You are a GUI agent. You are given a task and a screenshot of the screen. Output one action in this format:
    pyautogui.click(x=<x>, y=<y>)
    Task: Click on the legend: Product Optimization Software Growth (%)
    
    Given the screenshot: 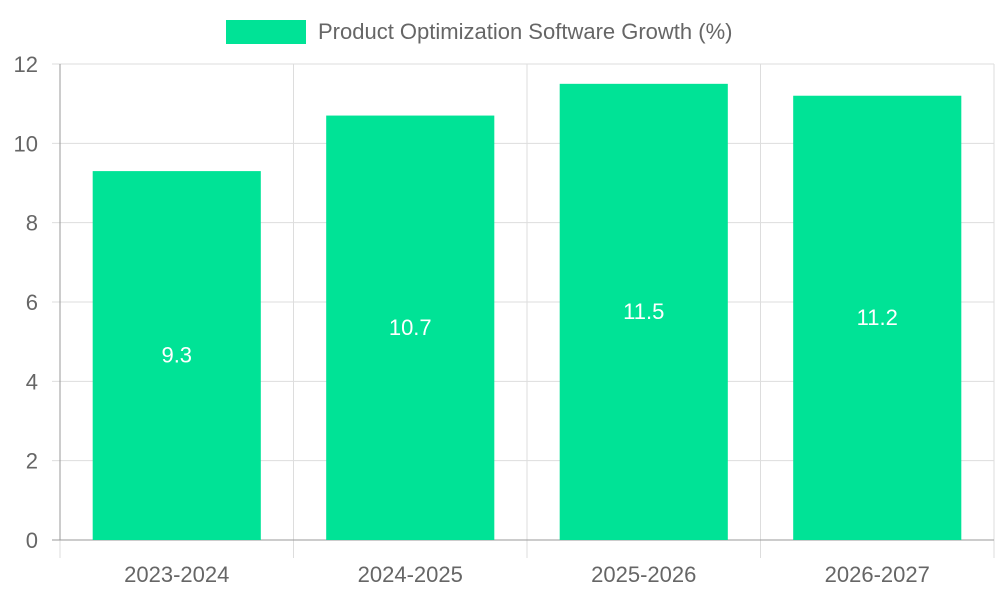 What is the action you would take?
    pyautogui.click(x=479, y=31)
    